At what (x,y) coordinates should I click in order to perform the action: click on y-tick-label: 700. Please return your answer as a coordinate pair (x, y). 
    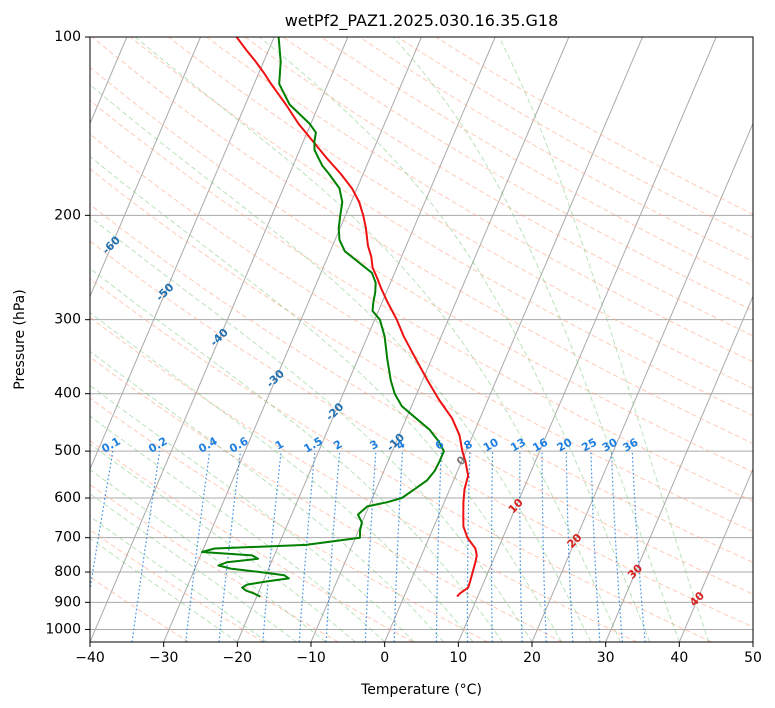
    Looking at the image, I should click on (67, 538).